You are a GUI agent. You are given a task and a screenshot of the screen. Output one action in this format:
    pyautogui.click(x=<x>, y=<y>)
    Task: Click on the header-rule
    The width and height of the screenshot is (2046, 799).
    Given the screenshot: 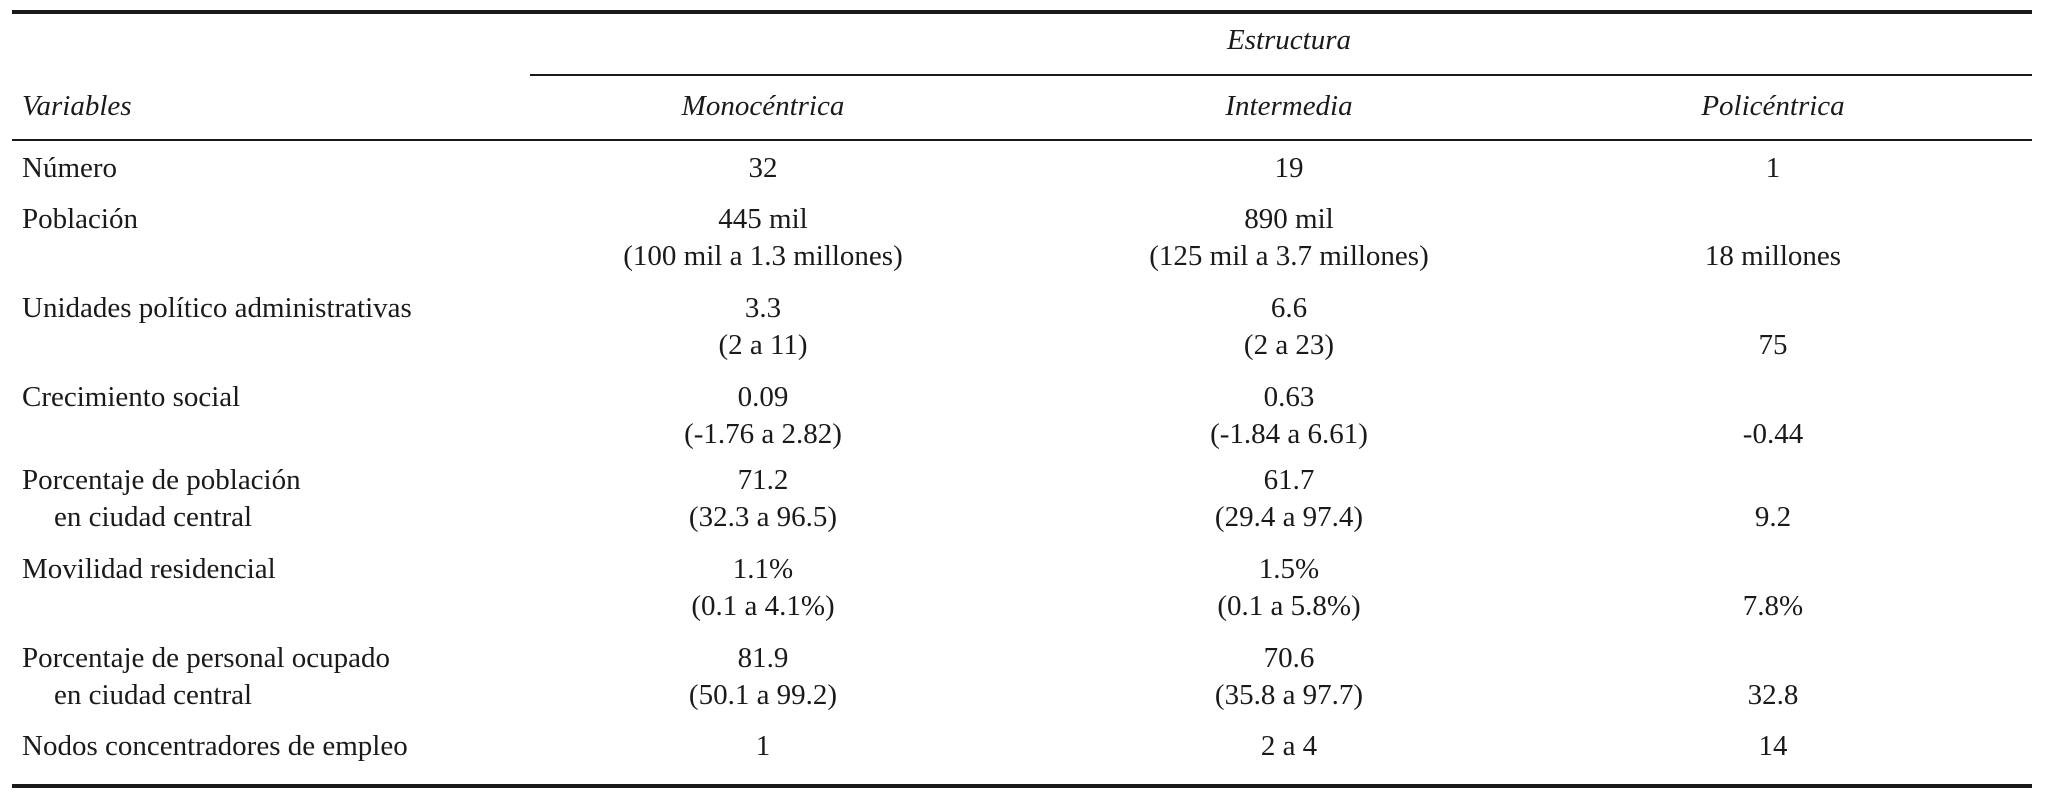 What is the action you would take?
    pyautogui.click(x=1022, y=140)
    